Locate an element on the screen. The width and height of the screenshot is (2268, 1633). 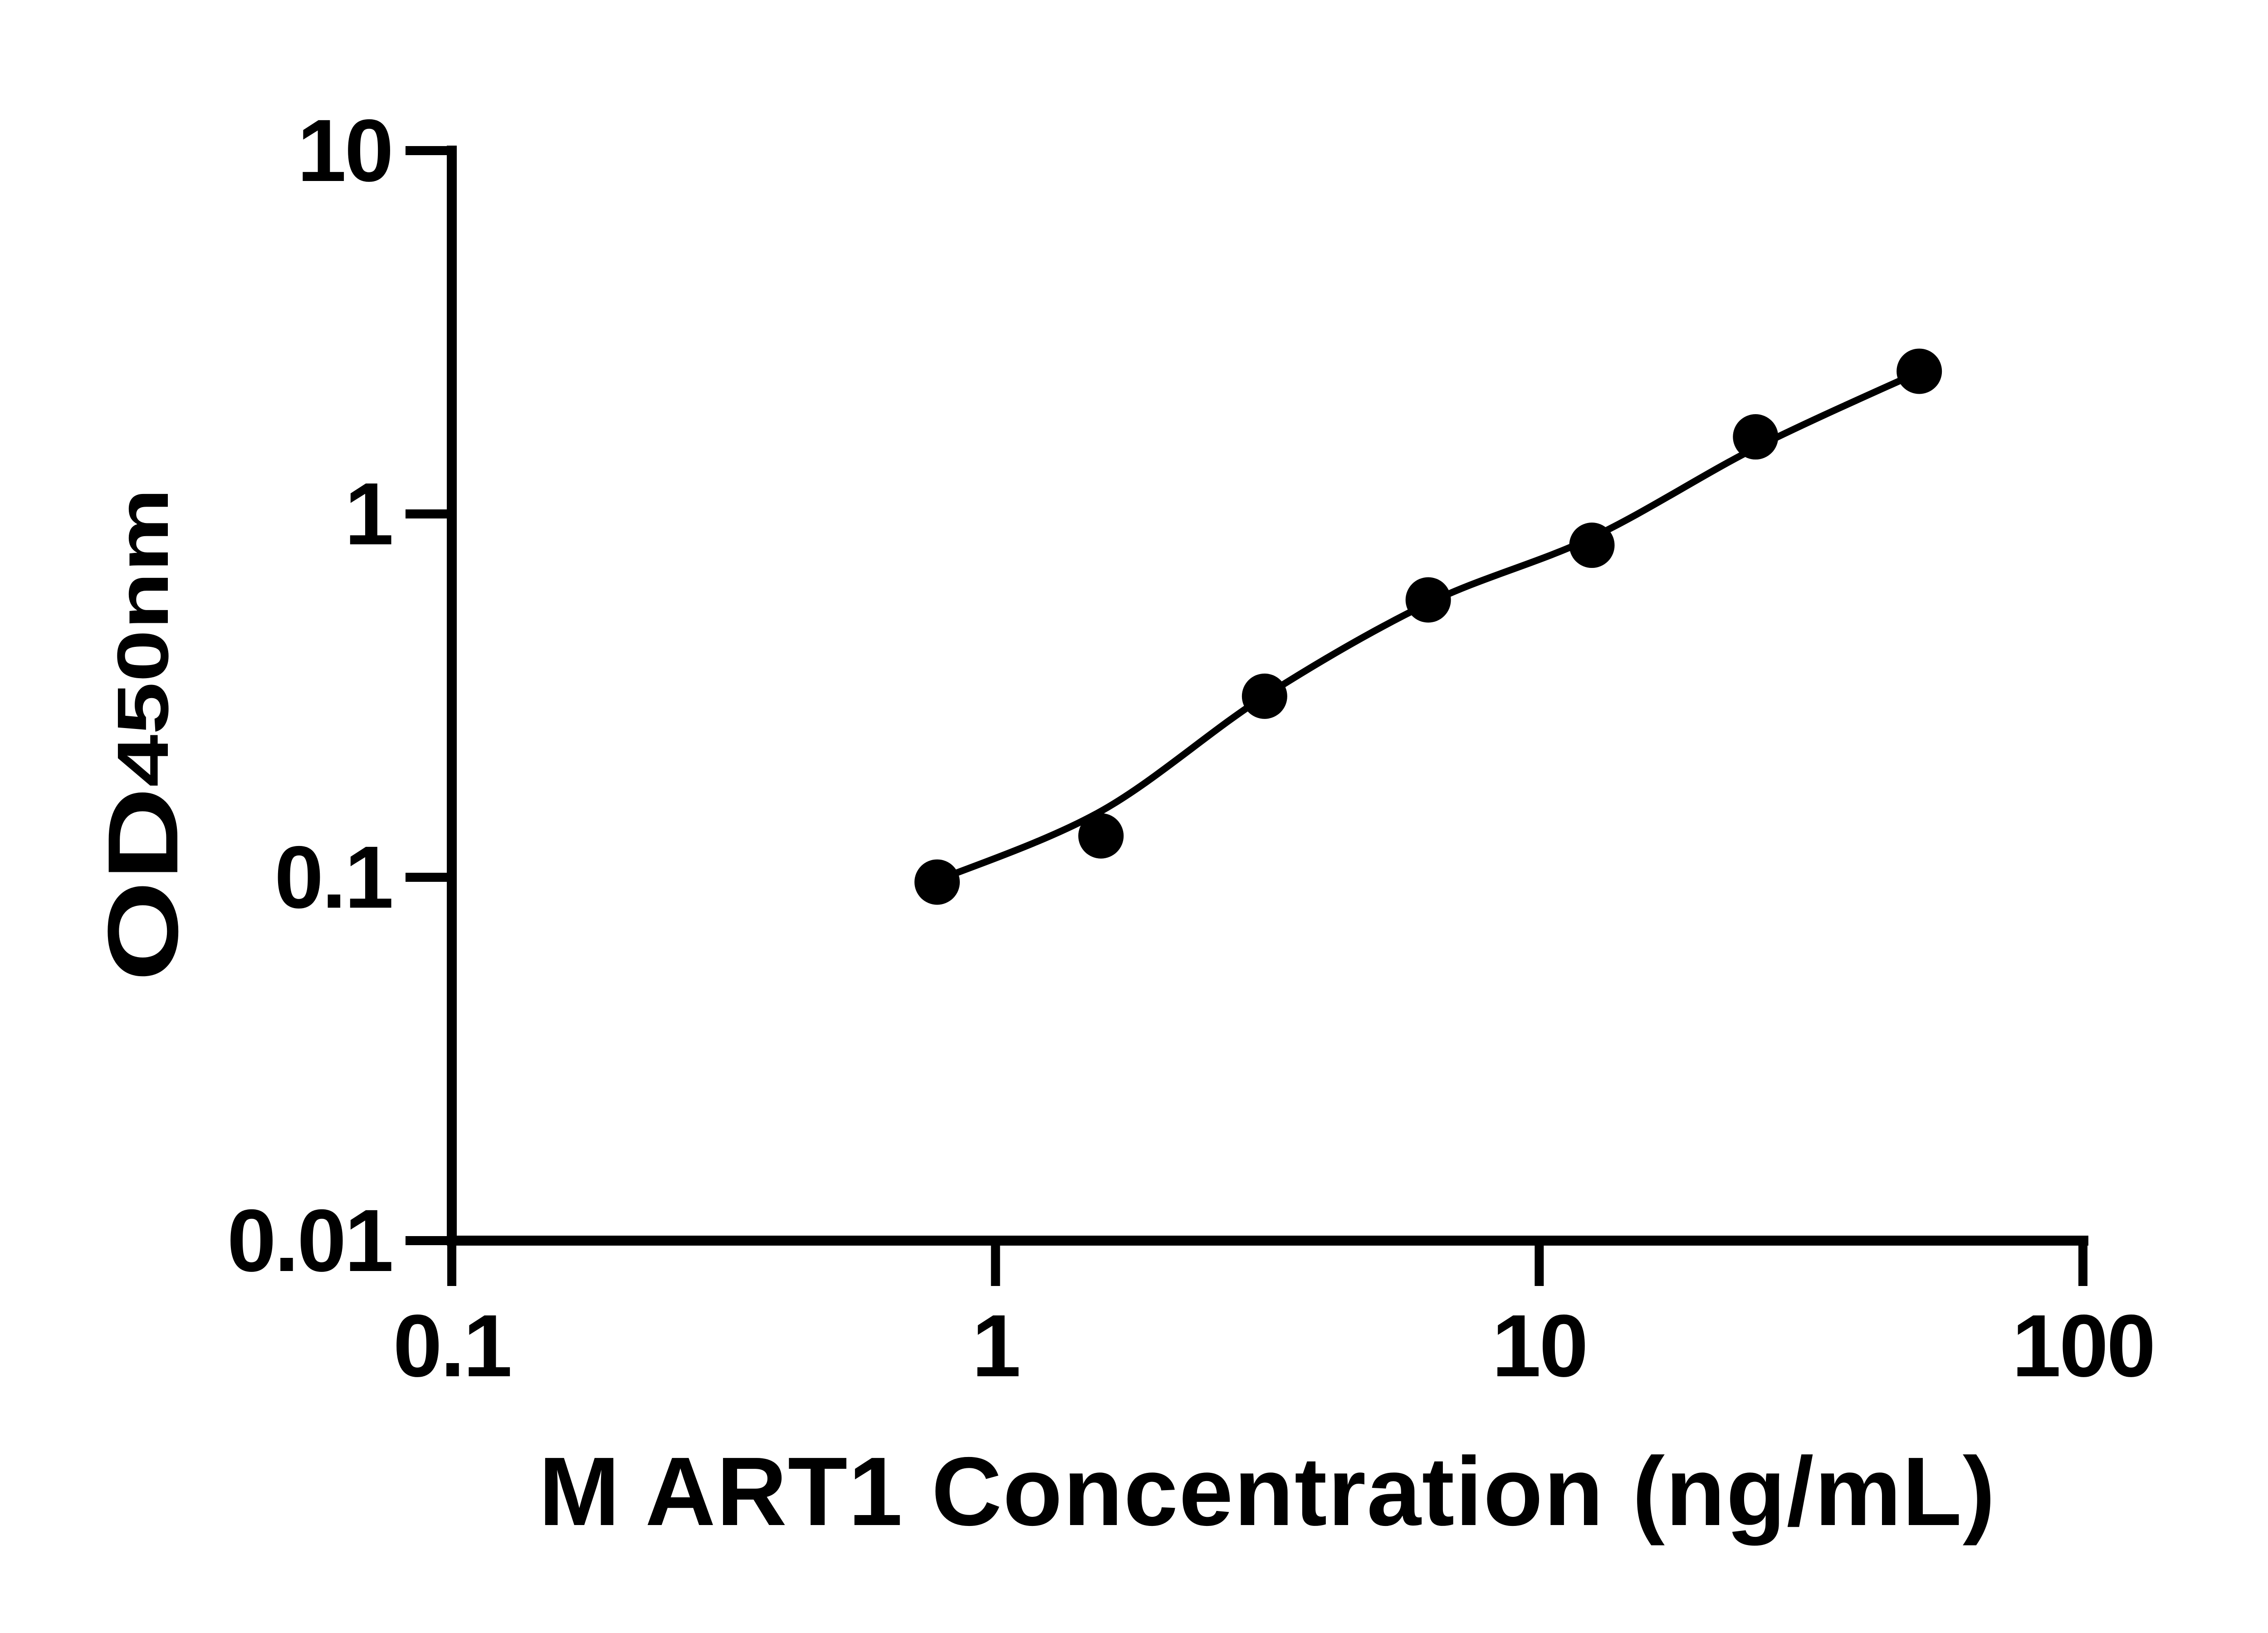
y-tick-label: 0.01 is located at coordinates (311, 1240).